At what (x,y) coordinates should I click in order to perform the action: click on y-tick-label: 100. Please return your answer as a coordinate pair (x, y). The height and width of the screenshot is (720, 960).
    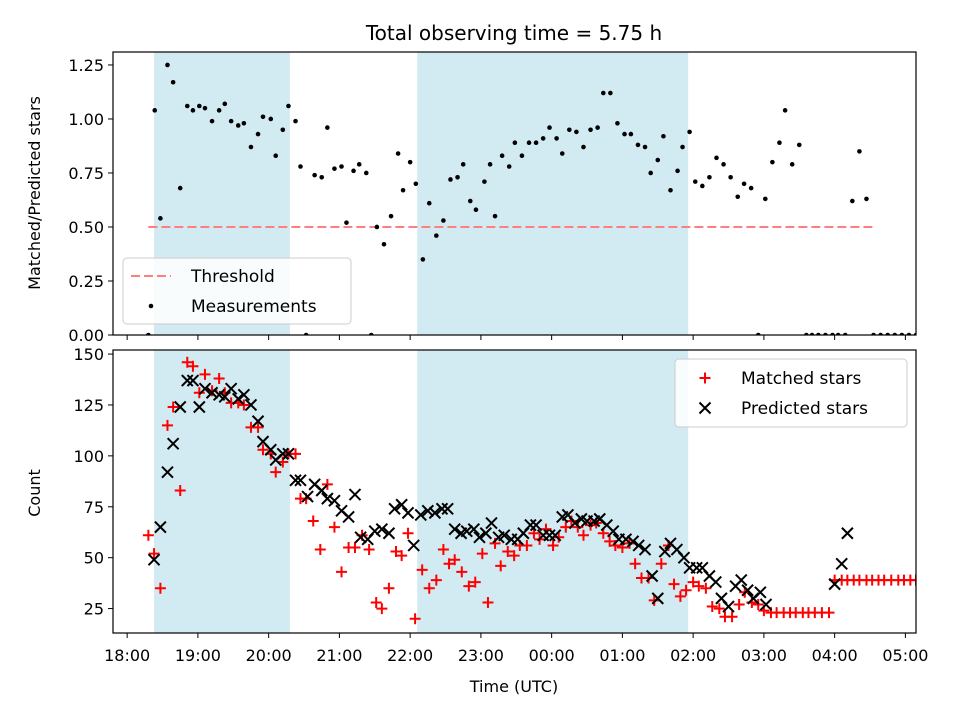
    Looking at the image, I should click on (88, 456).